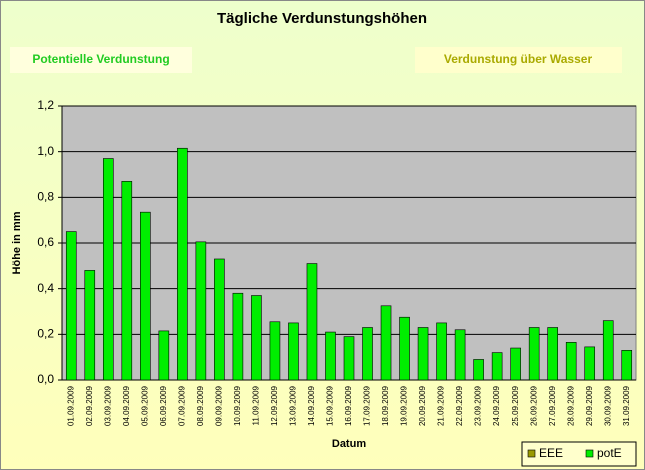 This screenshot has width=645, height=470. What do you see at coordinates (322, 18) in the screenshot?
I see `chart-title: Tägliche Verdunstungshöhen` at bounding box center [322, 18].